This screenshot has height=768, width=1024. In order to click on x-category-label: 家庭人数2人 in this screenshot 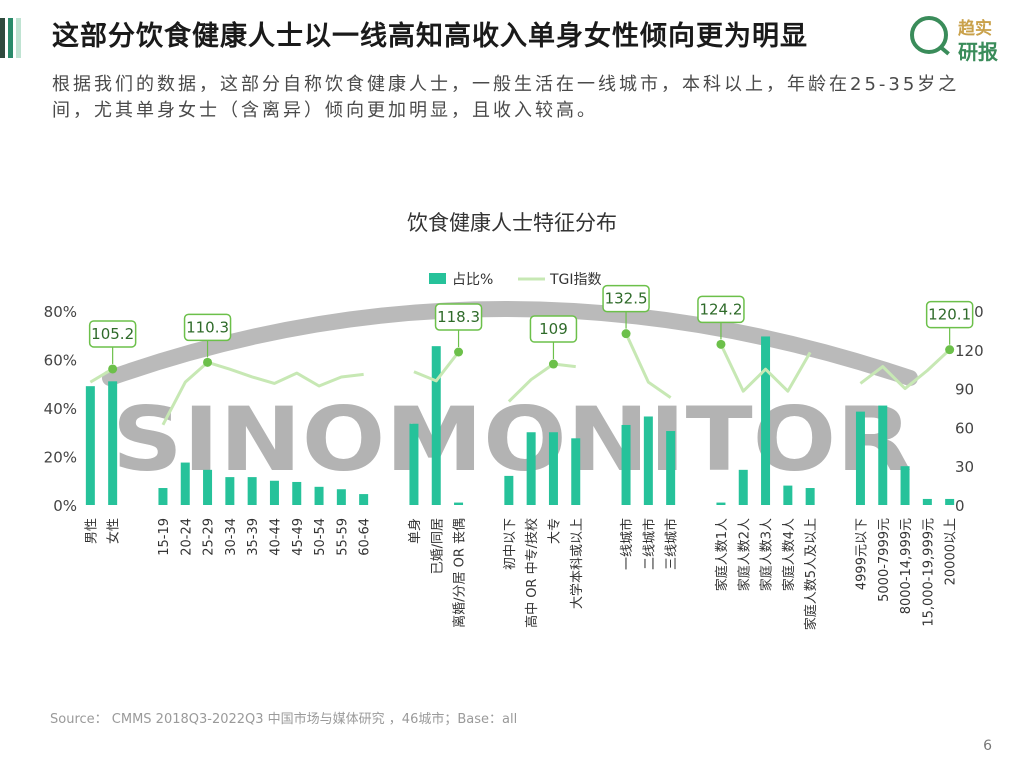, I will do `click(744, 554)`.